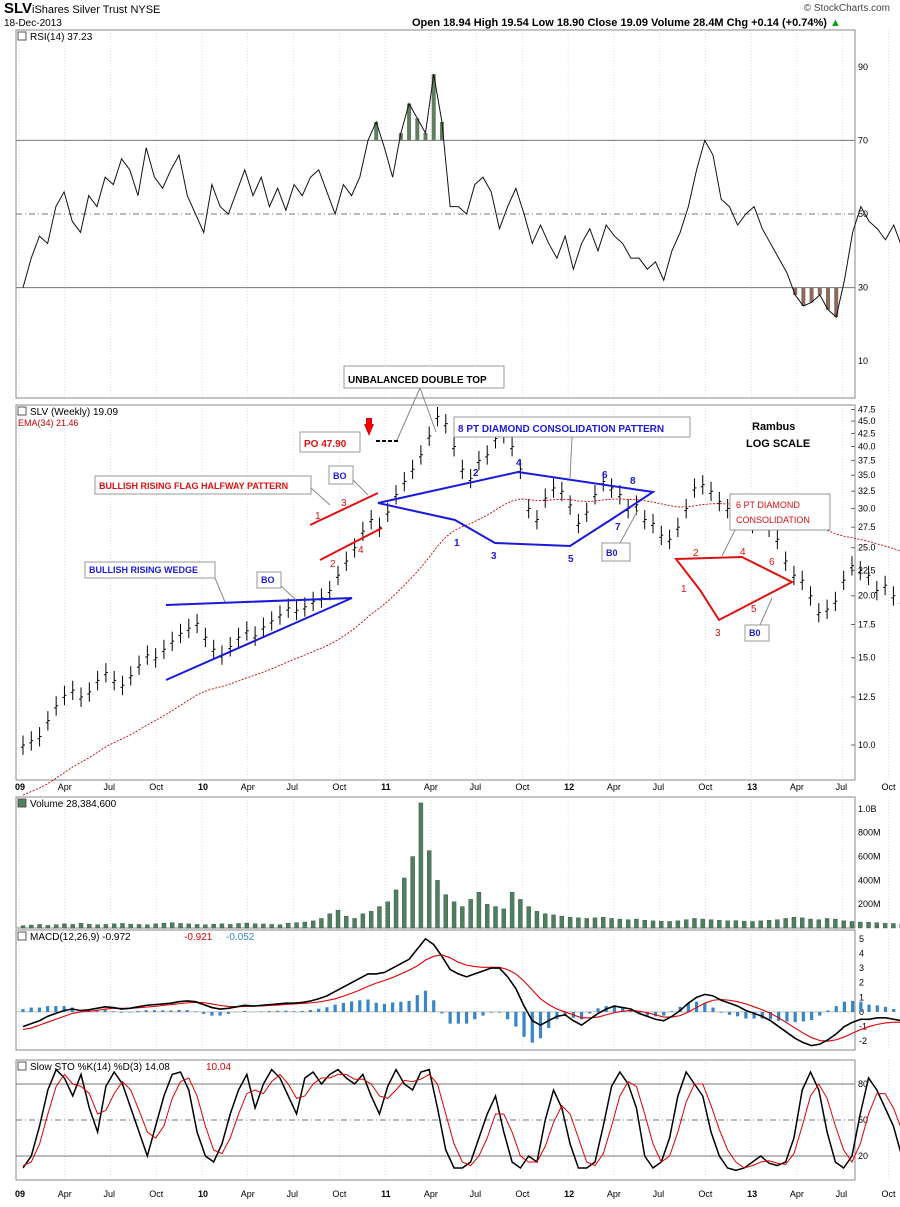  What do you see at coordinates (340, 476) in the screenshot?
I see `bo-label-2: BO` at bounding box center [340, 476].